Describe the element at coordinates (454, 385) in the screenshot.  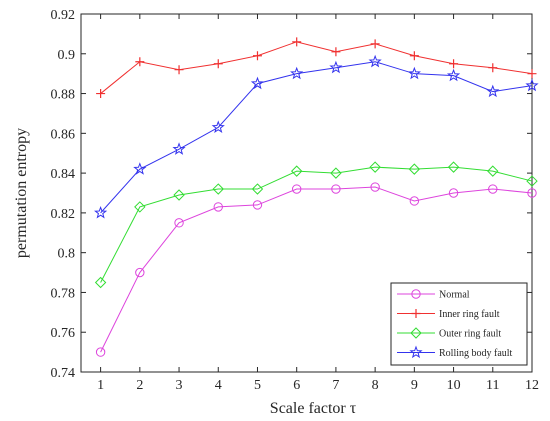
I see `x-tick-label: 10` at that location.